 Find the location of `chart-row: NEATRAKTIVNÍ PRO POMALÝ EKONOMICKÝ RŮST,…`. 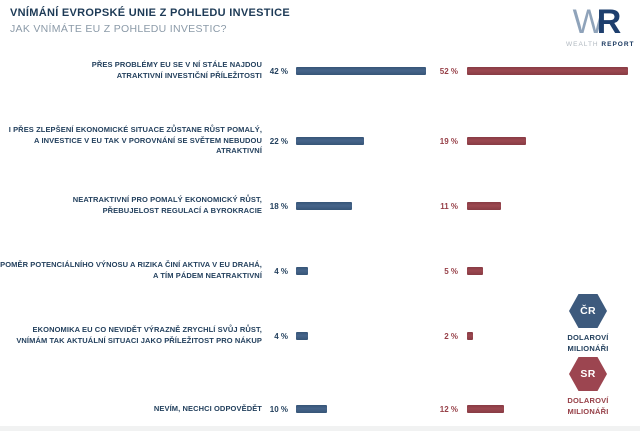

chart-row: NEATRAKTIVNÍ PRO POMALÝ EKONOMICKÝ RŮST,… is located at coordinates (320, 206).